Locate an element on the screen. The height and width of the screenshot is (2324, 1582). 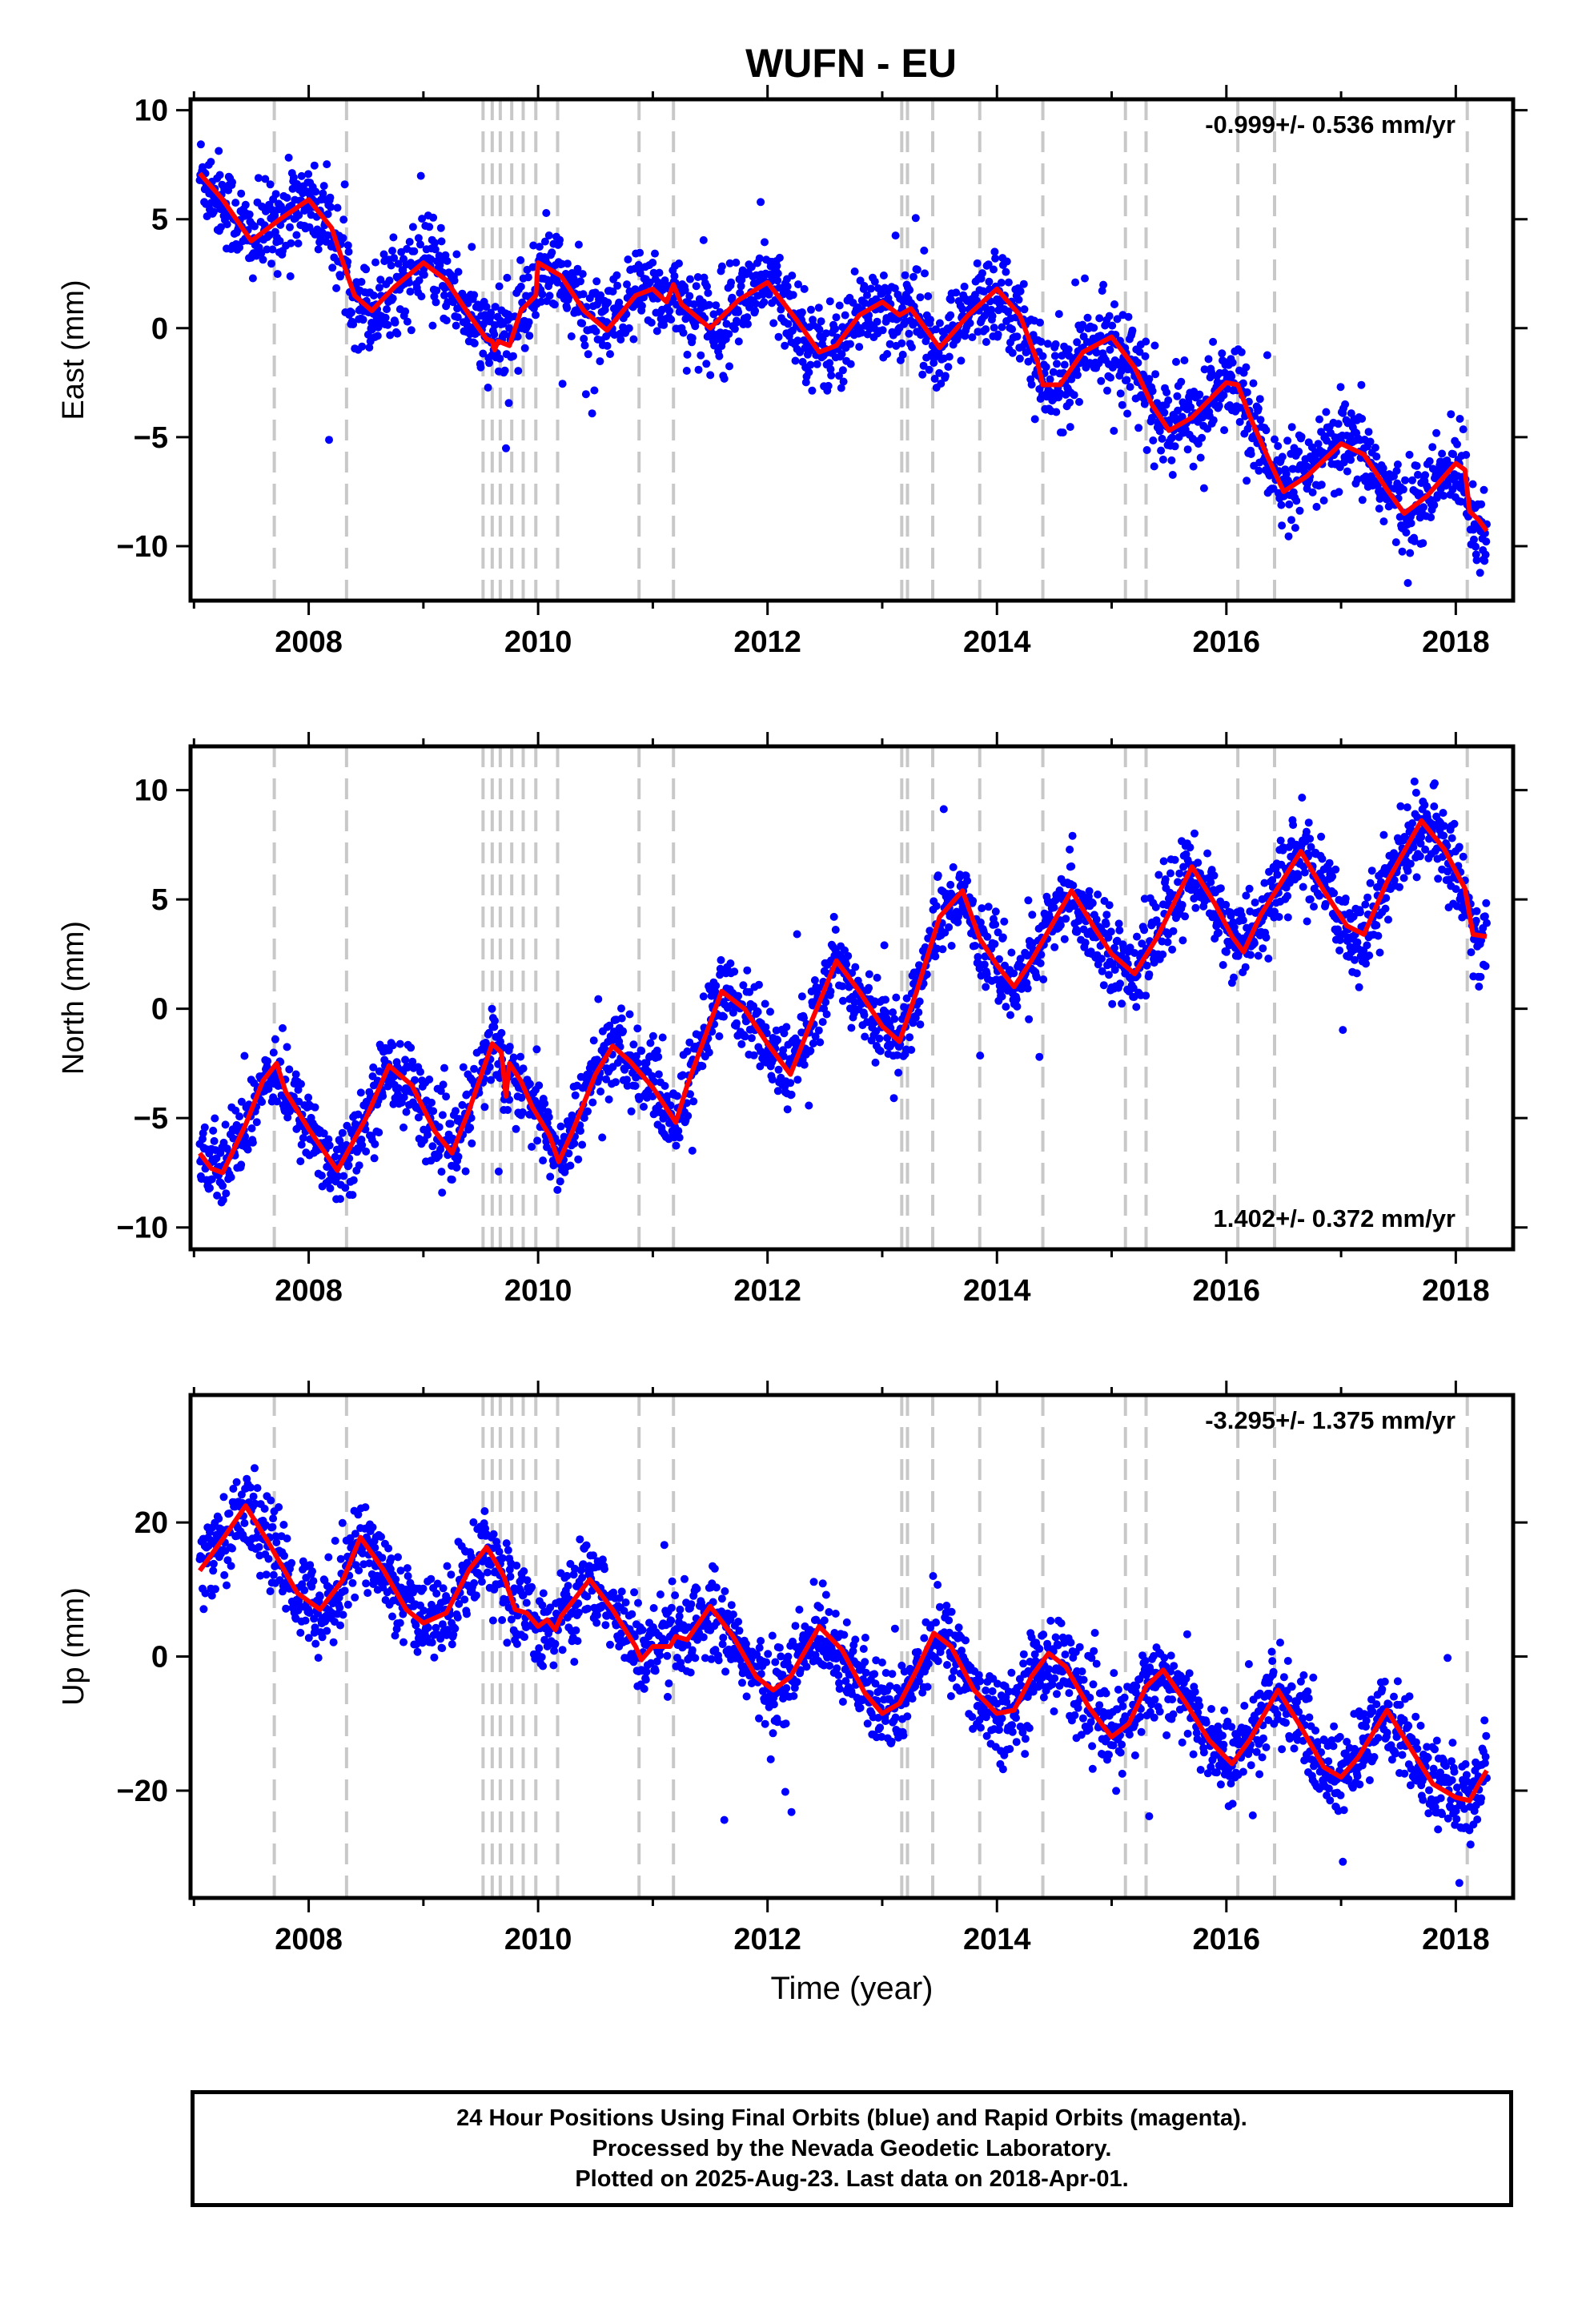
x-tick-label: 2008 is located at coordinates (309, 1291).